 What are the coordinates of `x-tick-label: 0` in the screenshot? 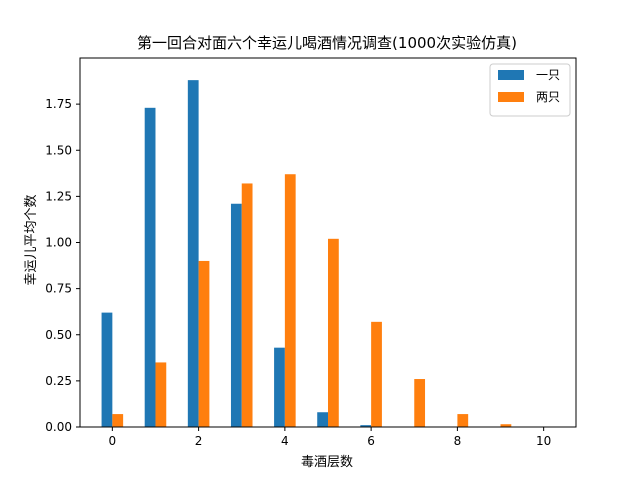 It's located at (113, 441).